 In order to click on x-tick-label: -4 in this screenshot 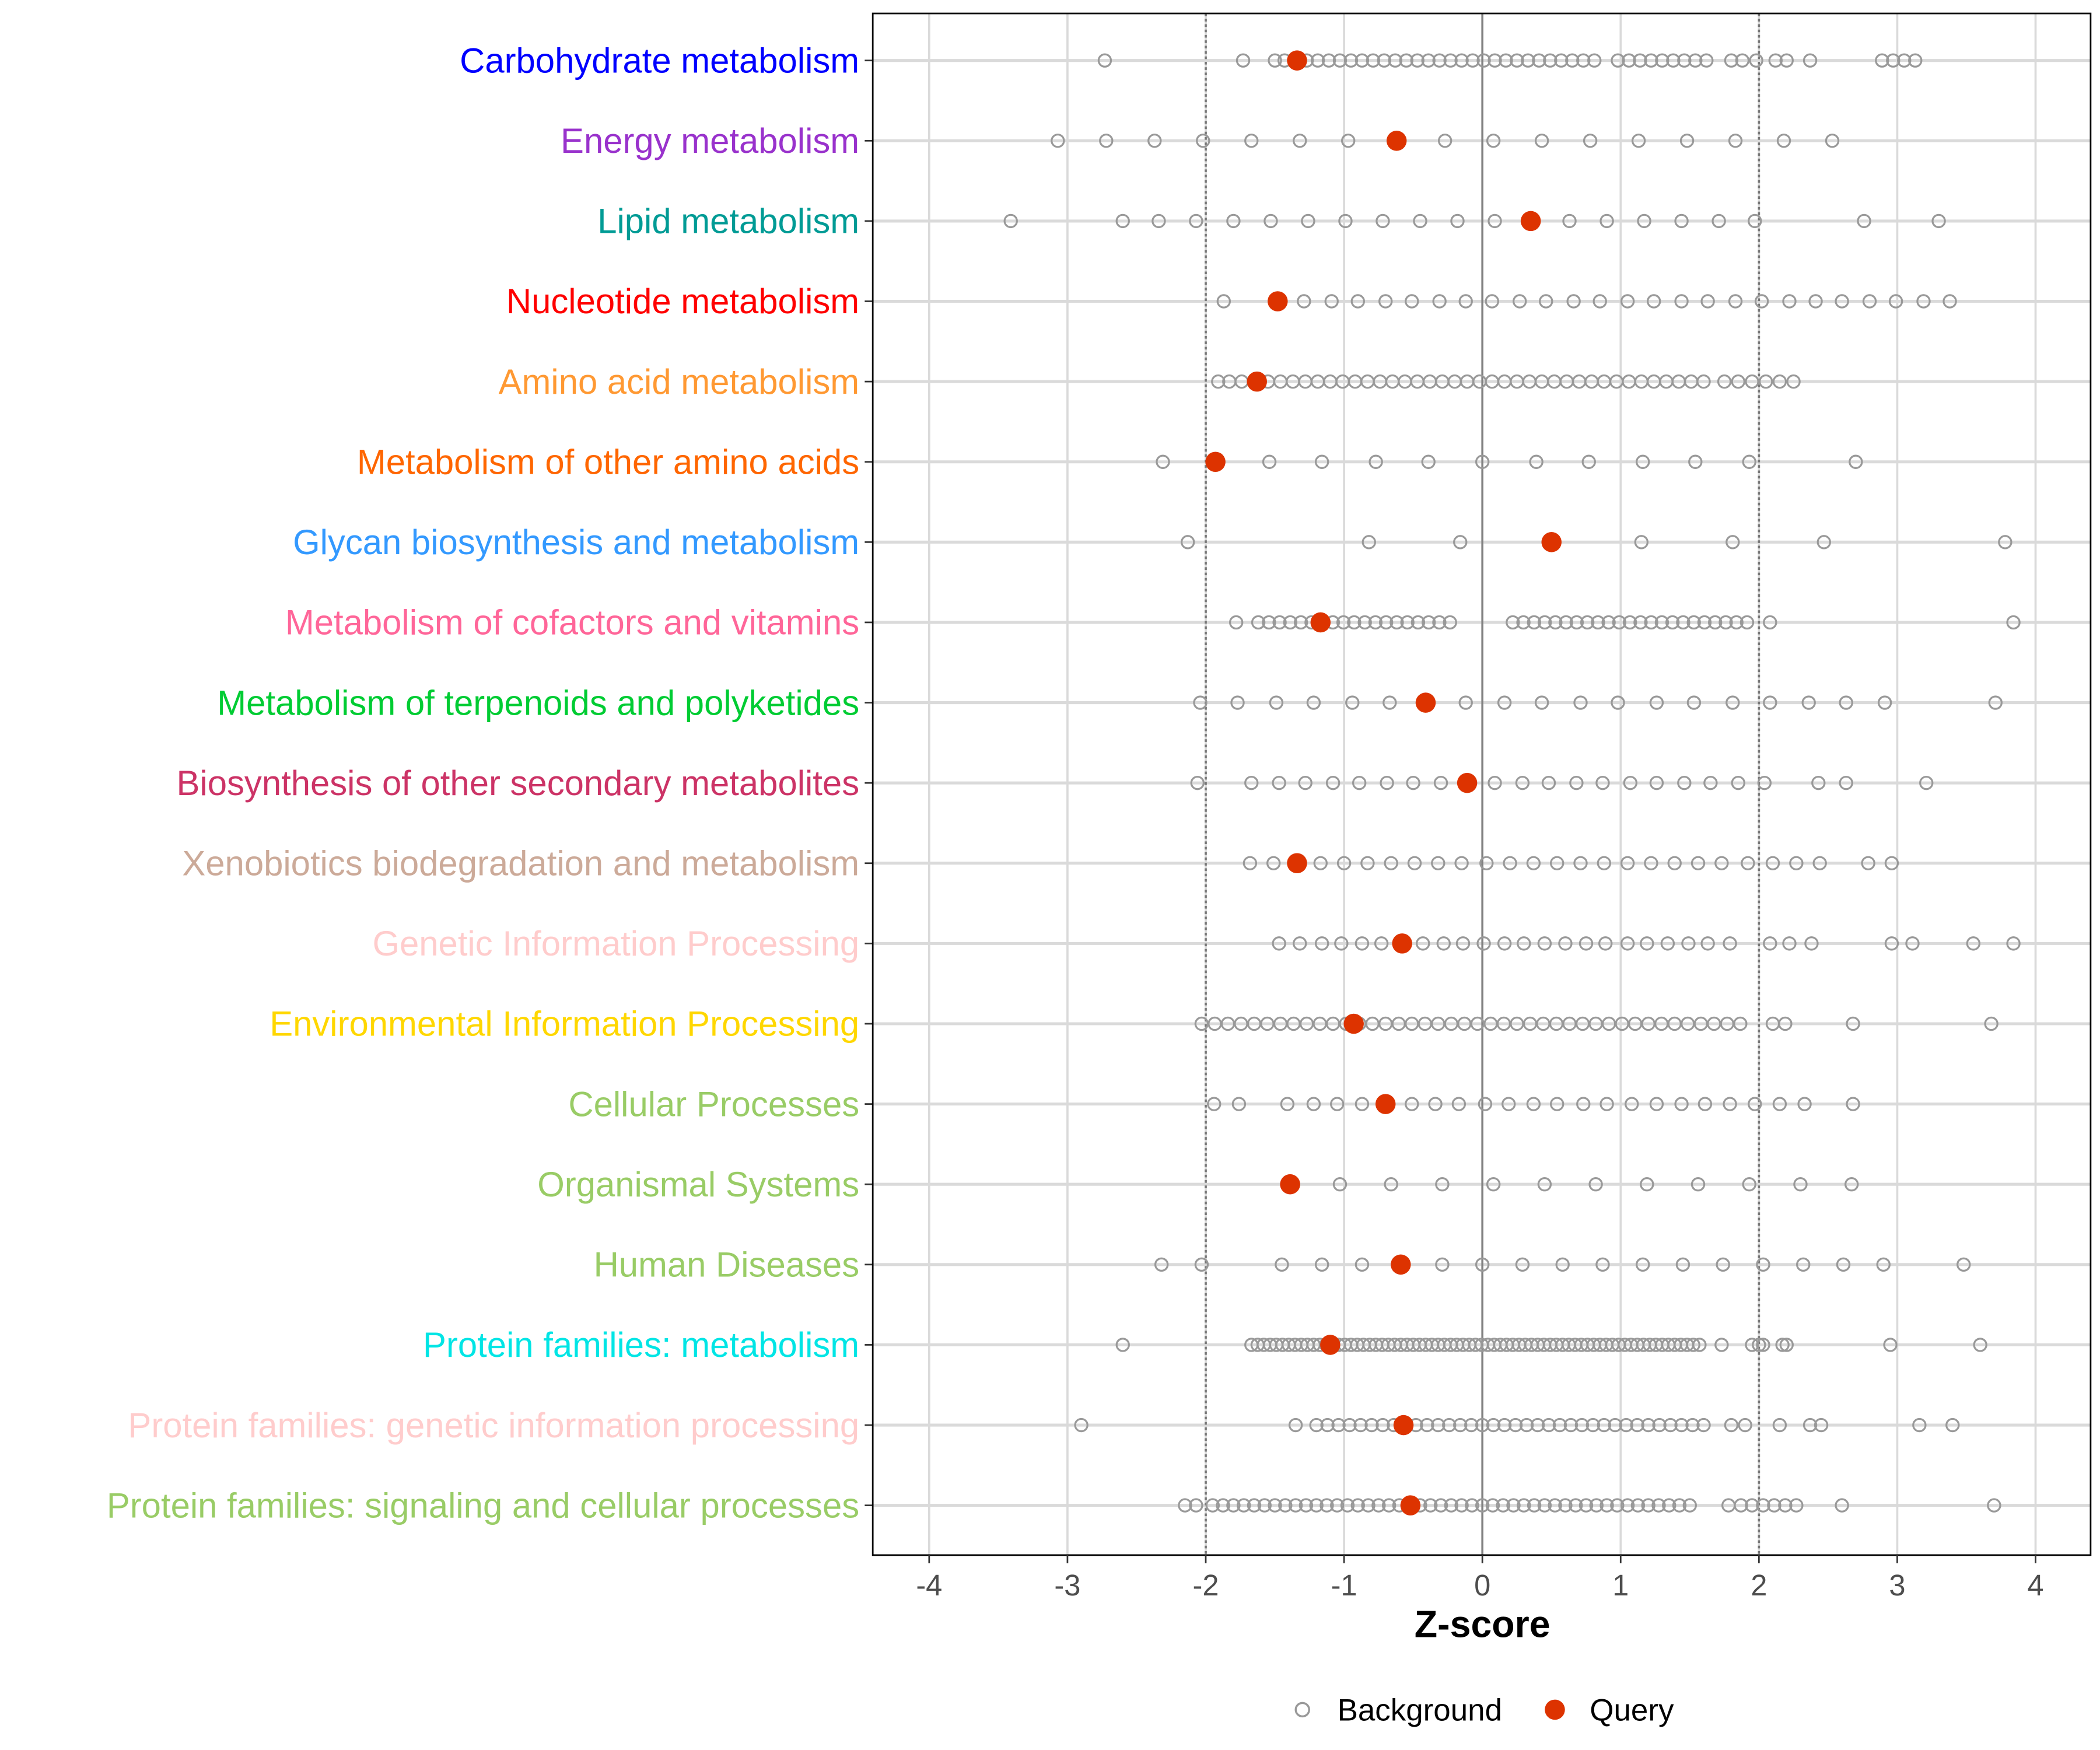, I will do `click(929, 1585)`.